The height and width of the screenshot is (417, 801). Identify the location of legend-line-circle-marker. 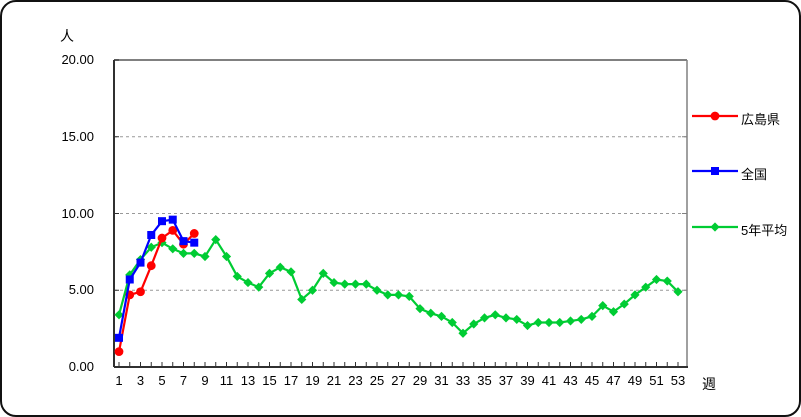
(715, 118).